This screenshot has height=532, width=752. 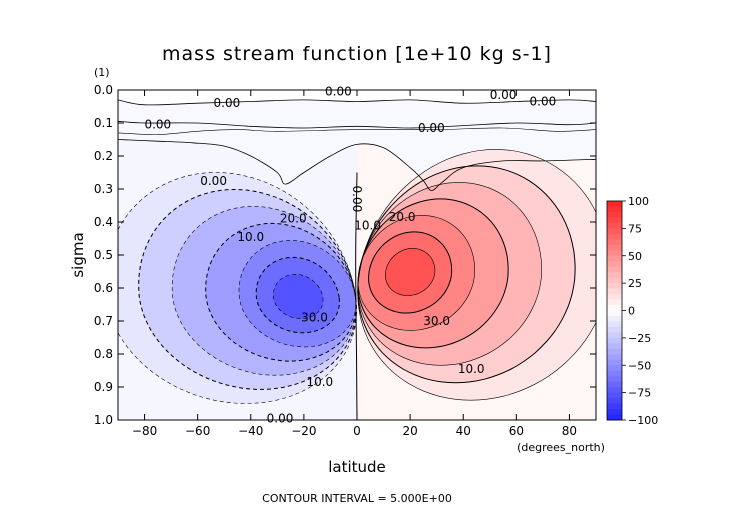 What do you see at coordinates (635, 228) in the screenshot?
I see `colorbar-tick-label: 75` at bounding box center [635, 228].